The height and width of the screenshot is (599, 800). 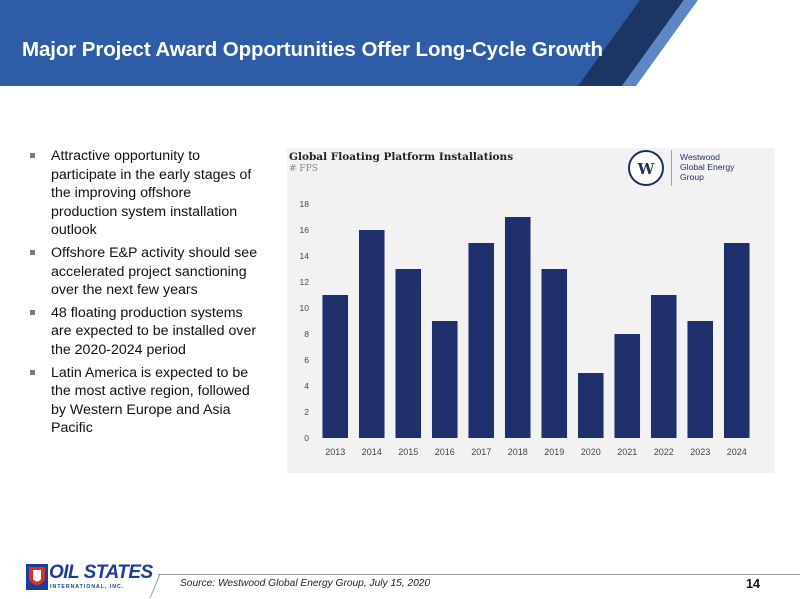 What do you see at coordinates (408, 353) in the screenshot?
I see `bar-2015` at bounding box center [408, 353].